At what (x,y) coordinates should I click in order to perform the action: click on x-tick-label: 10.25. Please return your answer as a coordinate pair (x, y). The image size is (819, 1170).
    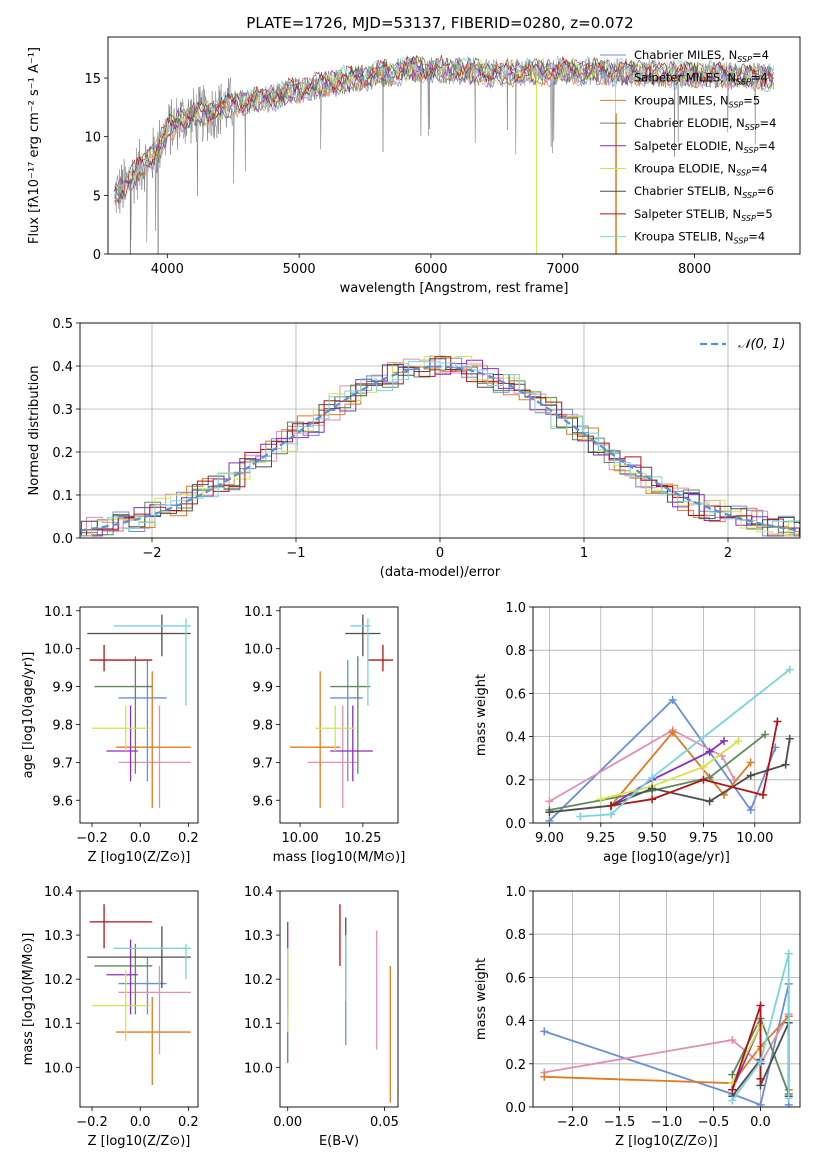
    Looking at the image, I should click on (362, 838).